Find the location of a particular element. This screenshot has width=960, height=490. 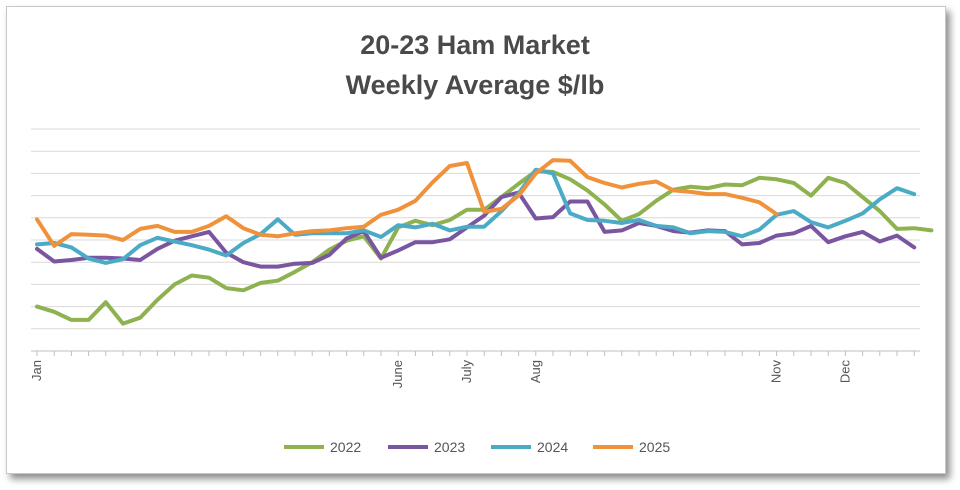

chart-subtitle: Weekly Average $/lb is located at coordinates (475, 85).